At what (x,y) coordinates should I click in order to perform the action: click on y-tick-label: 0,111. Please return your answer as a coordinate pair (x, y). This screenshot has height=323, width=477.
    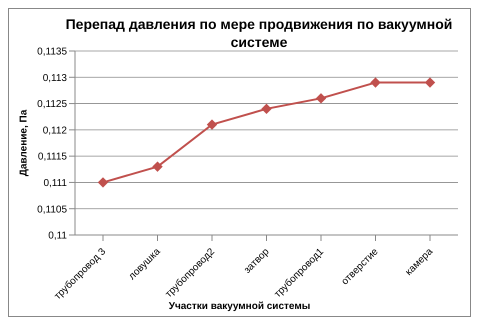
    Looking at the image, I should click on (55, 183).